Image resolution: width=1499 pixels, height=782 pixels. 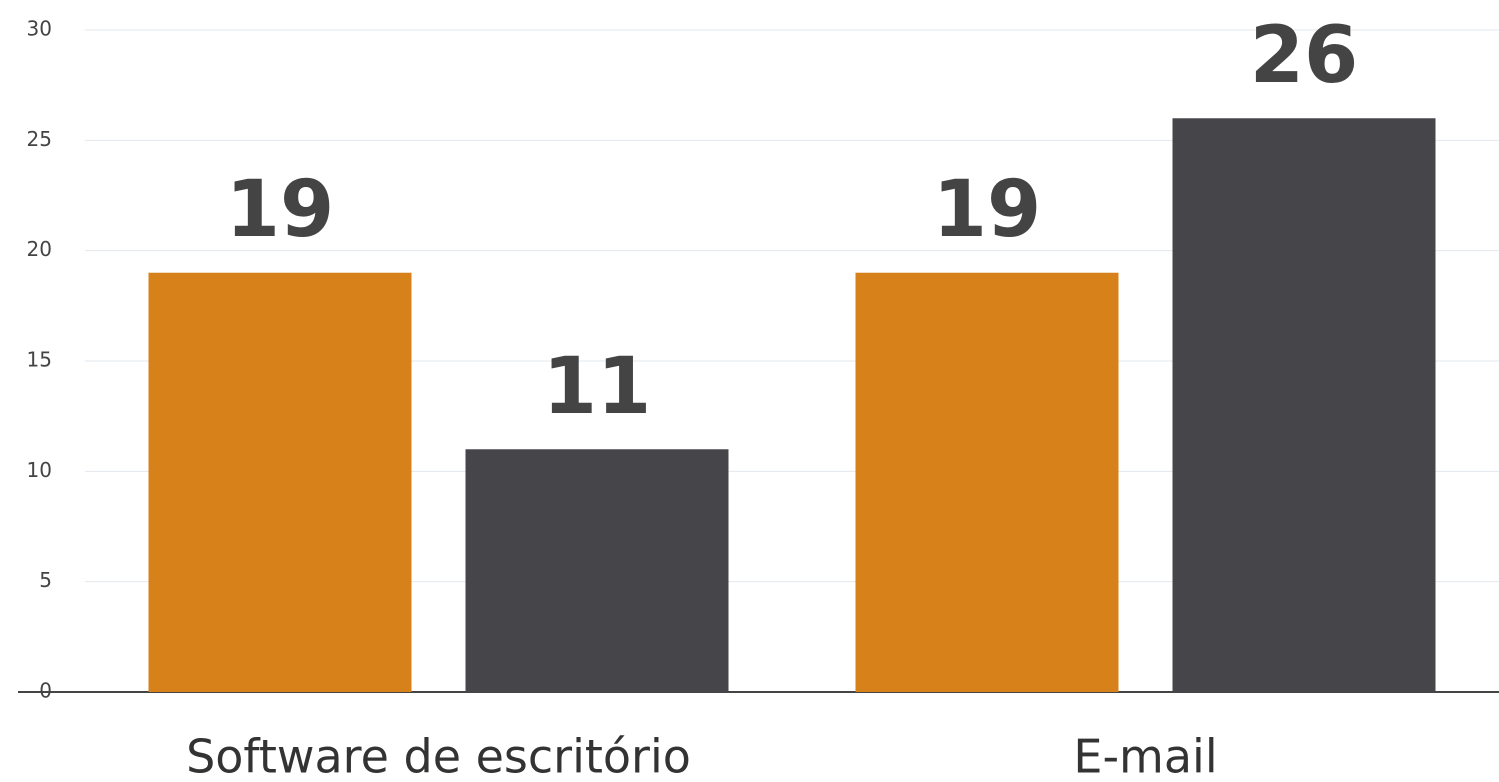 What do you see at coordinates (39, 470) in the screenshot?
I see `y-tick-label: 10` at bounding box center [39, 470].